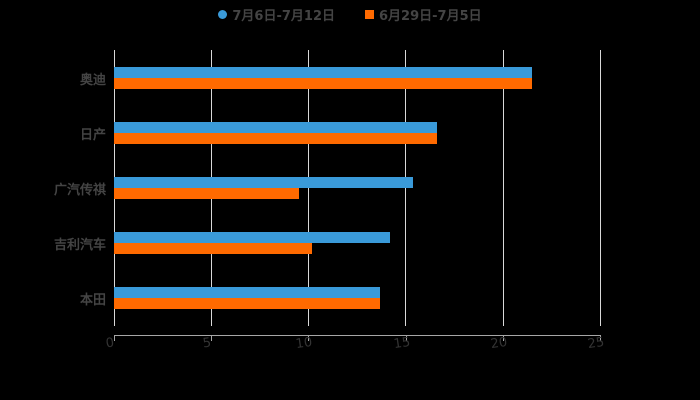  I want to click on category-label: 奥迪, so click(92, 80).